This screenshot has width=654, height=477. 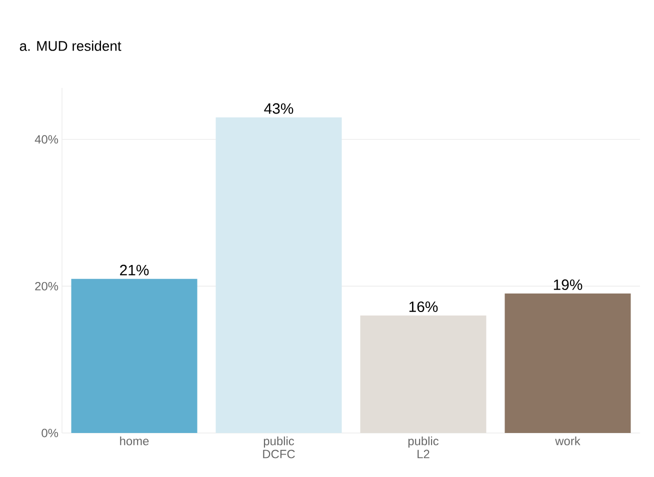 I want to click on y-tick-label: 0%, so click(x=50, y=433).